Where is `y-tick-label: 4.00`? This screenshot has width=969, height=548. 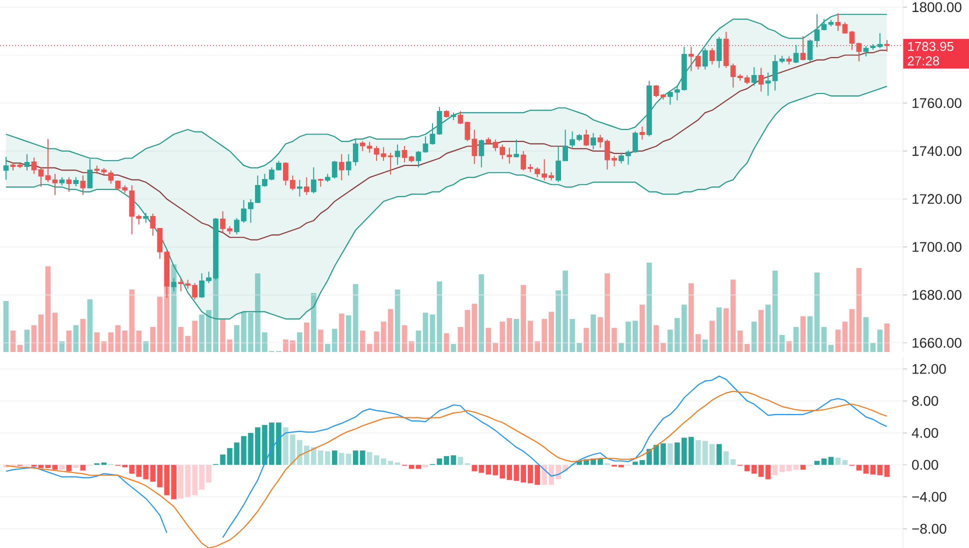
y-tick-label: 4.00 is located at coordinates (925, 433).